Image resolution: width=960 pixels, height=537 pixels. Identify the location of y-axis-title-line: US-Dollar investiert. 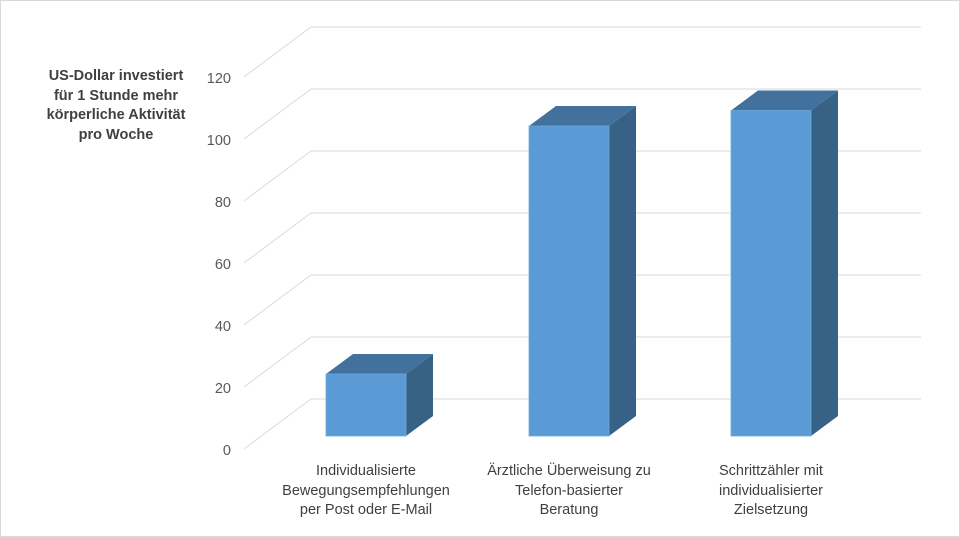
(116, 76).